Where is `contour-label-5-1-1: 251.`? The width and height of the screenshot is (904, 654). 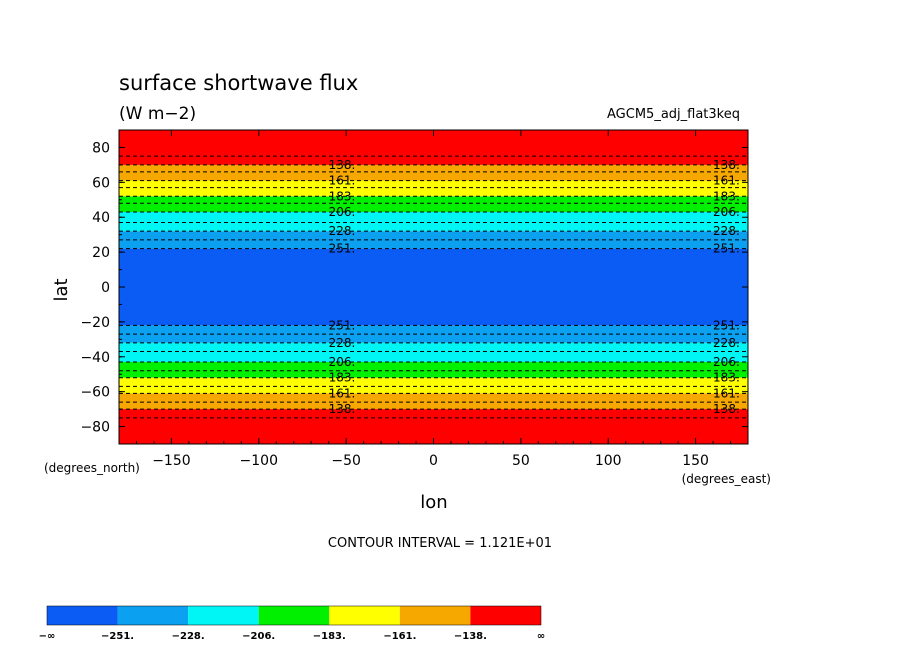 contour-label-5-1-1: 251. is located at coordinates (726, 325).